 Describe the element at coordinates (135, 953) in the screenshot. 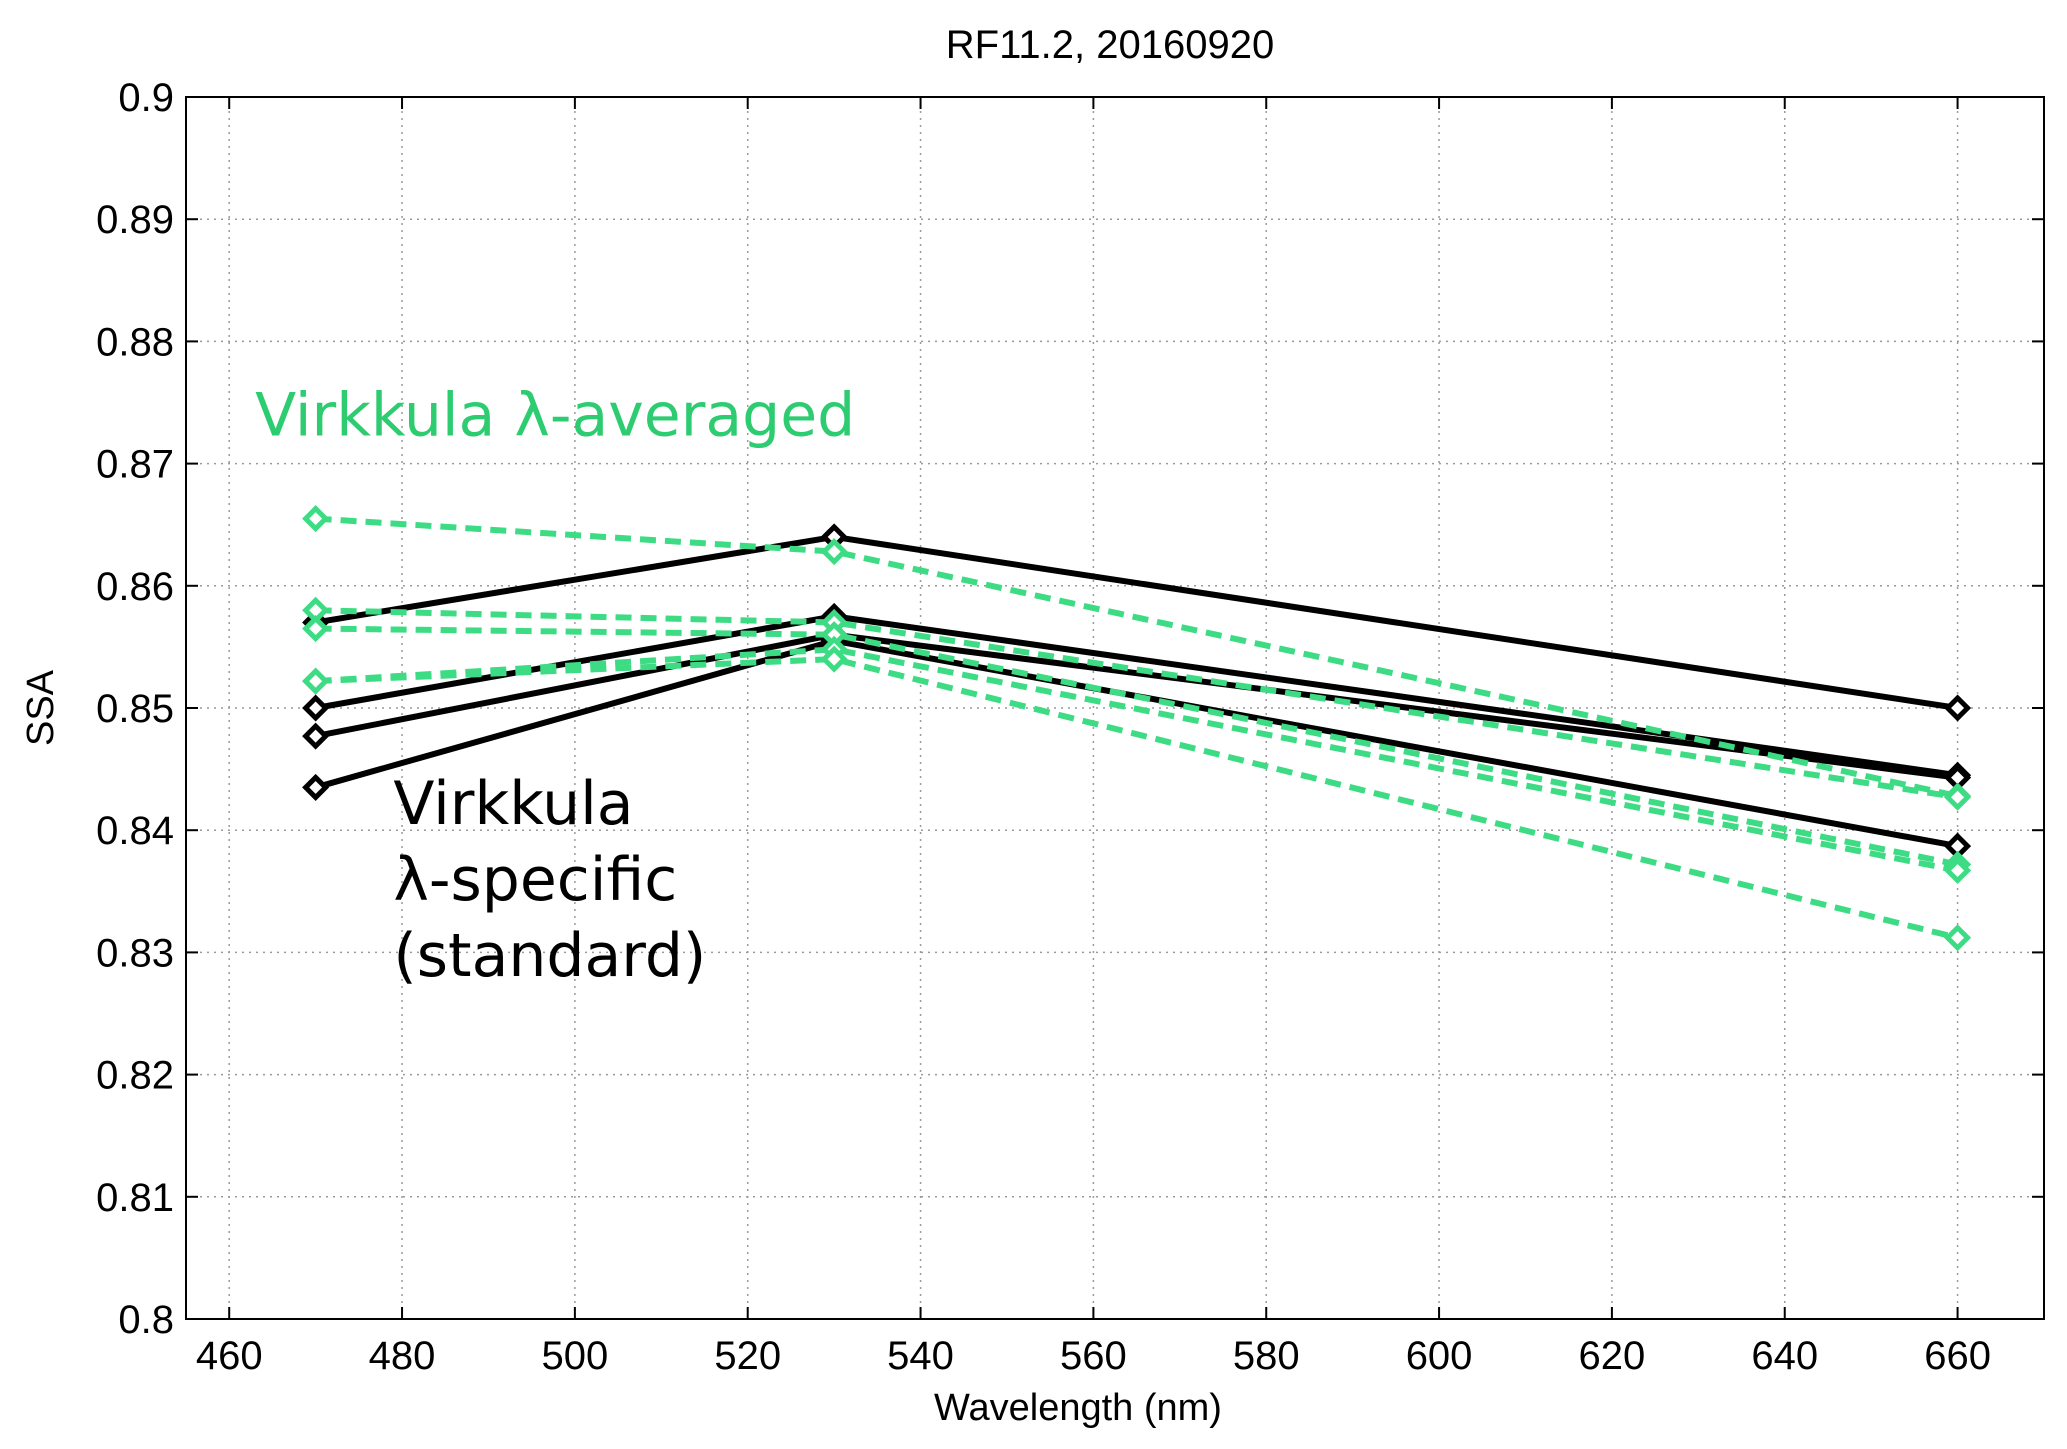

I see `y-tick-label: 0.83` at that location.